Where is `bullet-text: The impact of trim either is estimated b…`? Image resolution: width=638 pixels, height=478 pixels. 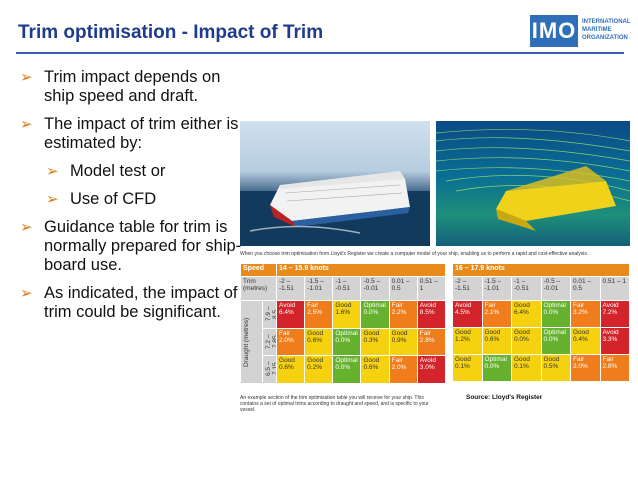
bullet-text: The impact of trim either is estimated b… is located at coordinates (141, 133).